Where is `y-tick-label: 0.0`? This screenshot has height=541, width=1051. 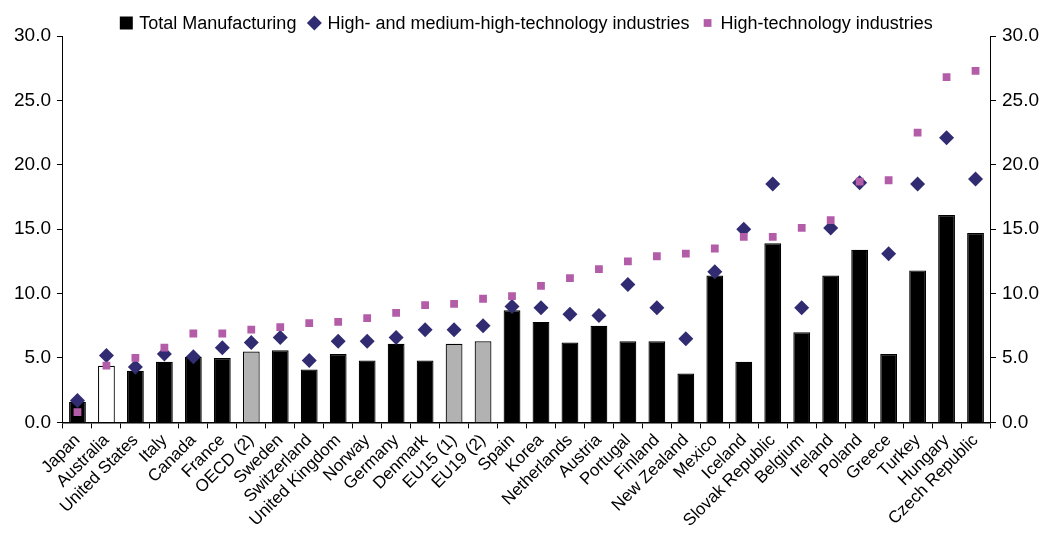
y-tick-label: 0.0 is located at coordinates (37, 421).